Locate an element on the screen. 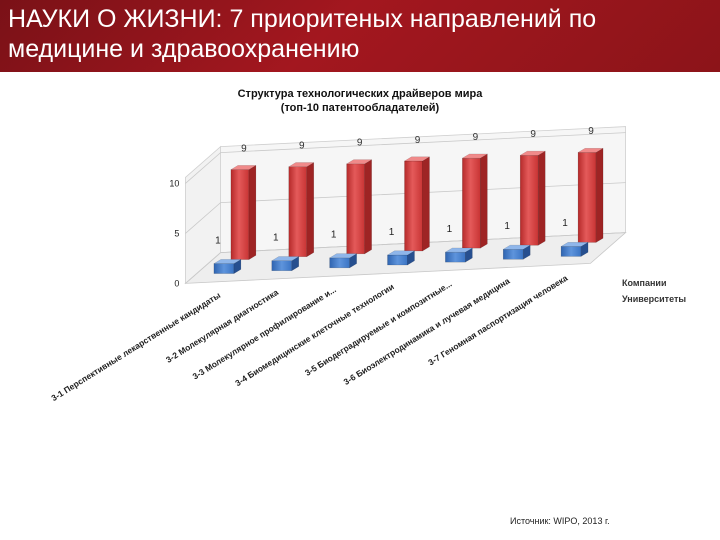 This screenshot has height=540, width=720. y-tick-label: 0 is located at coordinates (176, 283).